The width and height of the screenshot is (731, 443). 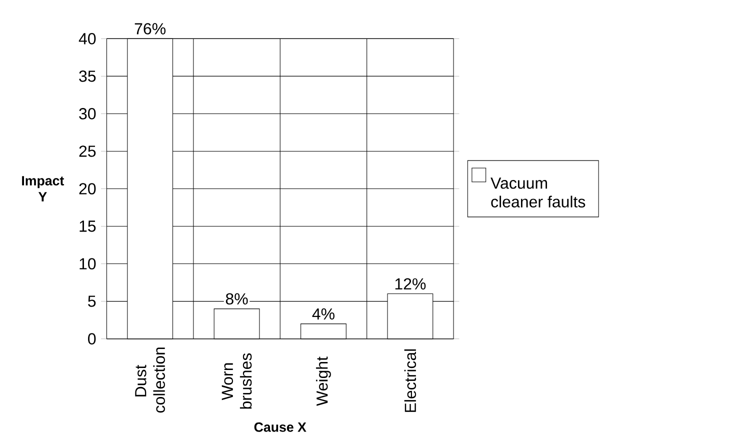 What do you see at coordinates (87, 38) in the screenshot?
I see `y-tick-label: 40` at bounding box center [87, 38].